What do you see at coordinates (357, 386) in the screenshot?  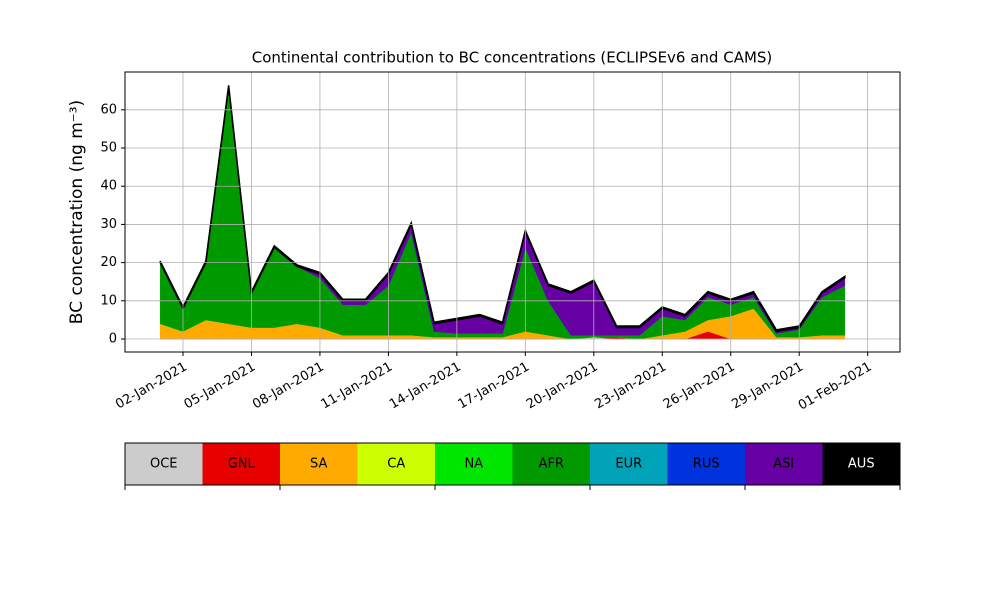 I see `x-tick-label: 11-Jan-2021` at bounding box center [357, 386].